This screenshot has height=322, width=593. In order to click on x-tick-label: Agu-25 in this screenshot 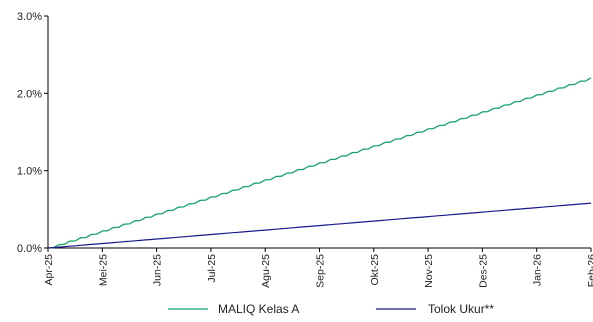, I will do `click(266, 271)`.